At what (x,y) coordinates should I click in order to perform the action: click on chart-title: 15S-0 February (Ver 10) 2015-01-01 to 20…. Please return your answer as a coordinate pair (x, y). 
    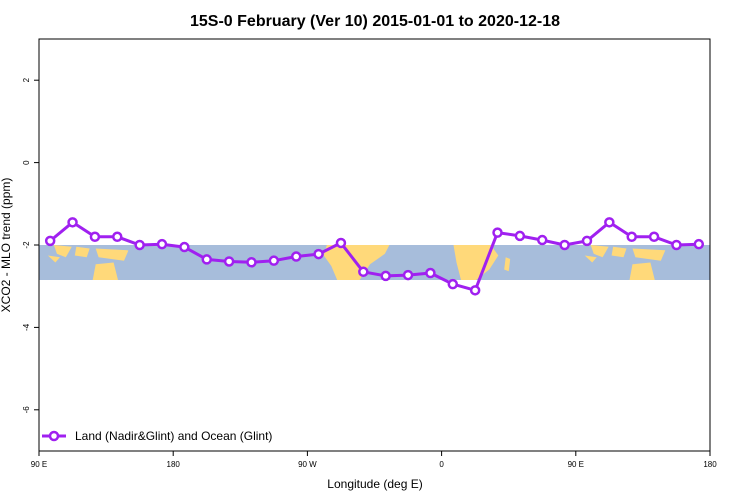
    Looking at the image, I should click on (375, 21).